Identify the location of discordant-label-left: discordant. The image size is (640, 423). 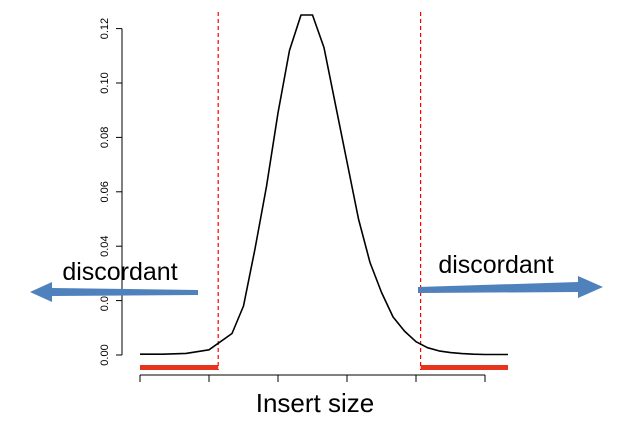
(119, 272).